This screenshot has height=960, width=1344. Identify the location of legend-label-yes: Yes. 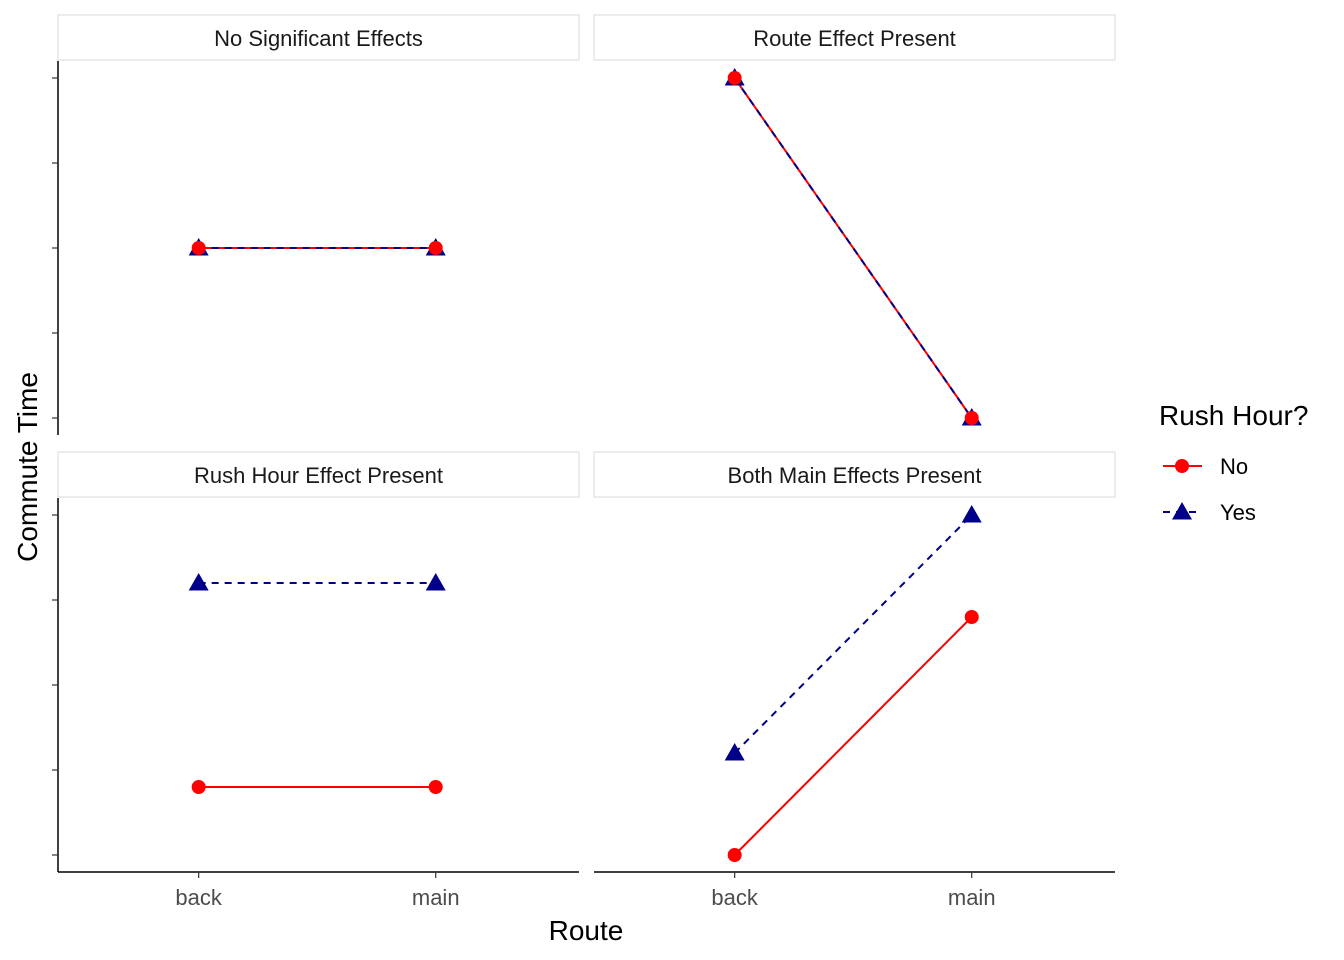
(1238, 512).